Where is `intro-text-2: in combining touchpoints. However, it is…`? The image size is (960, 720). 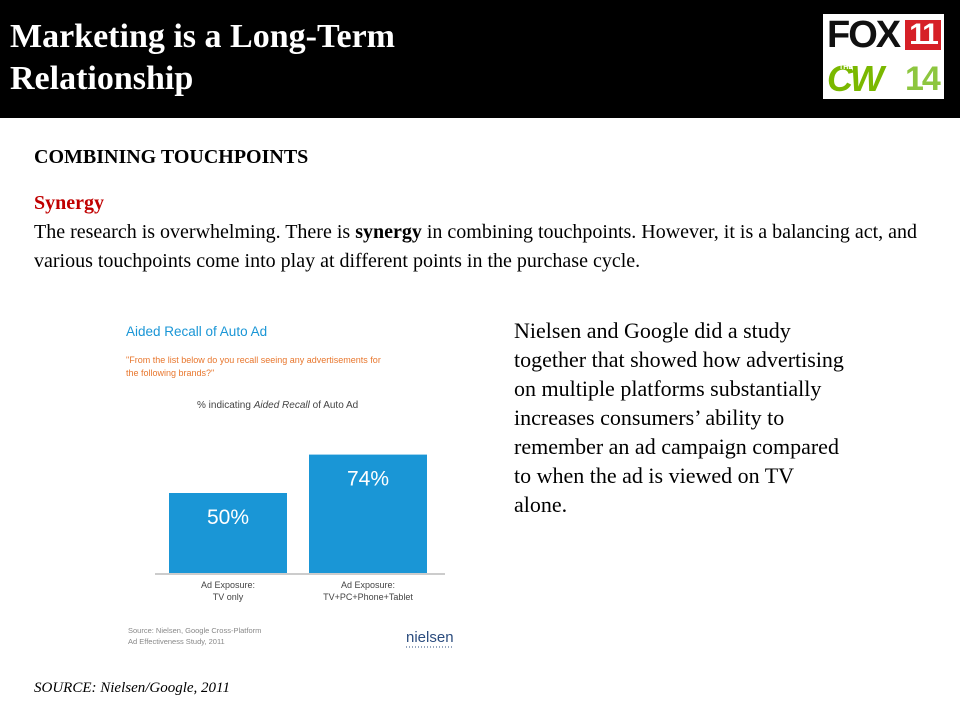
intro-text-2: in combining touchpoints. However, it is… is located at coordinates (476, 246).